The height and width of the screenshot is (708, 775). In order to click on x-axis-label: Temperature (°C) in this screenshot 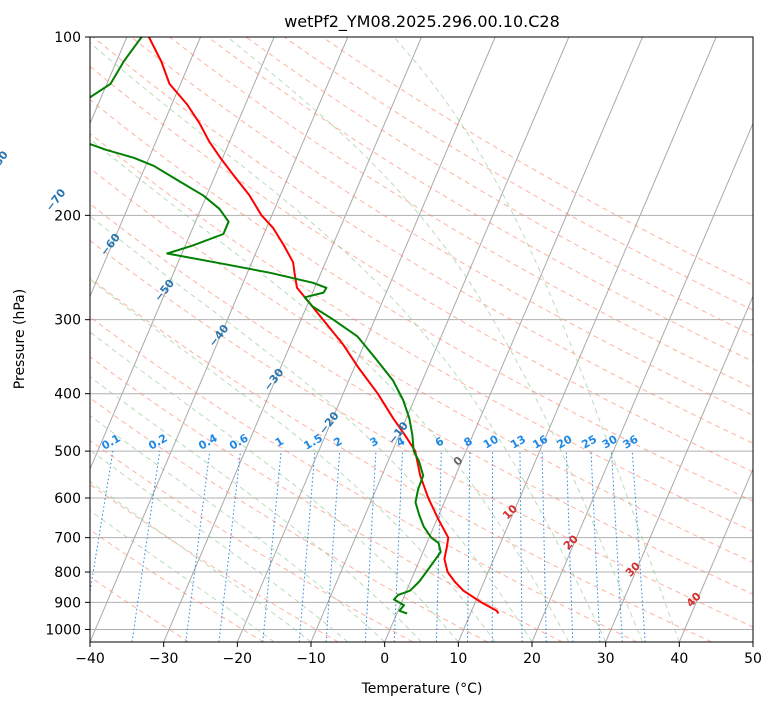, I will do `click(422, 689)`.